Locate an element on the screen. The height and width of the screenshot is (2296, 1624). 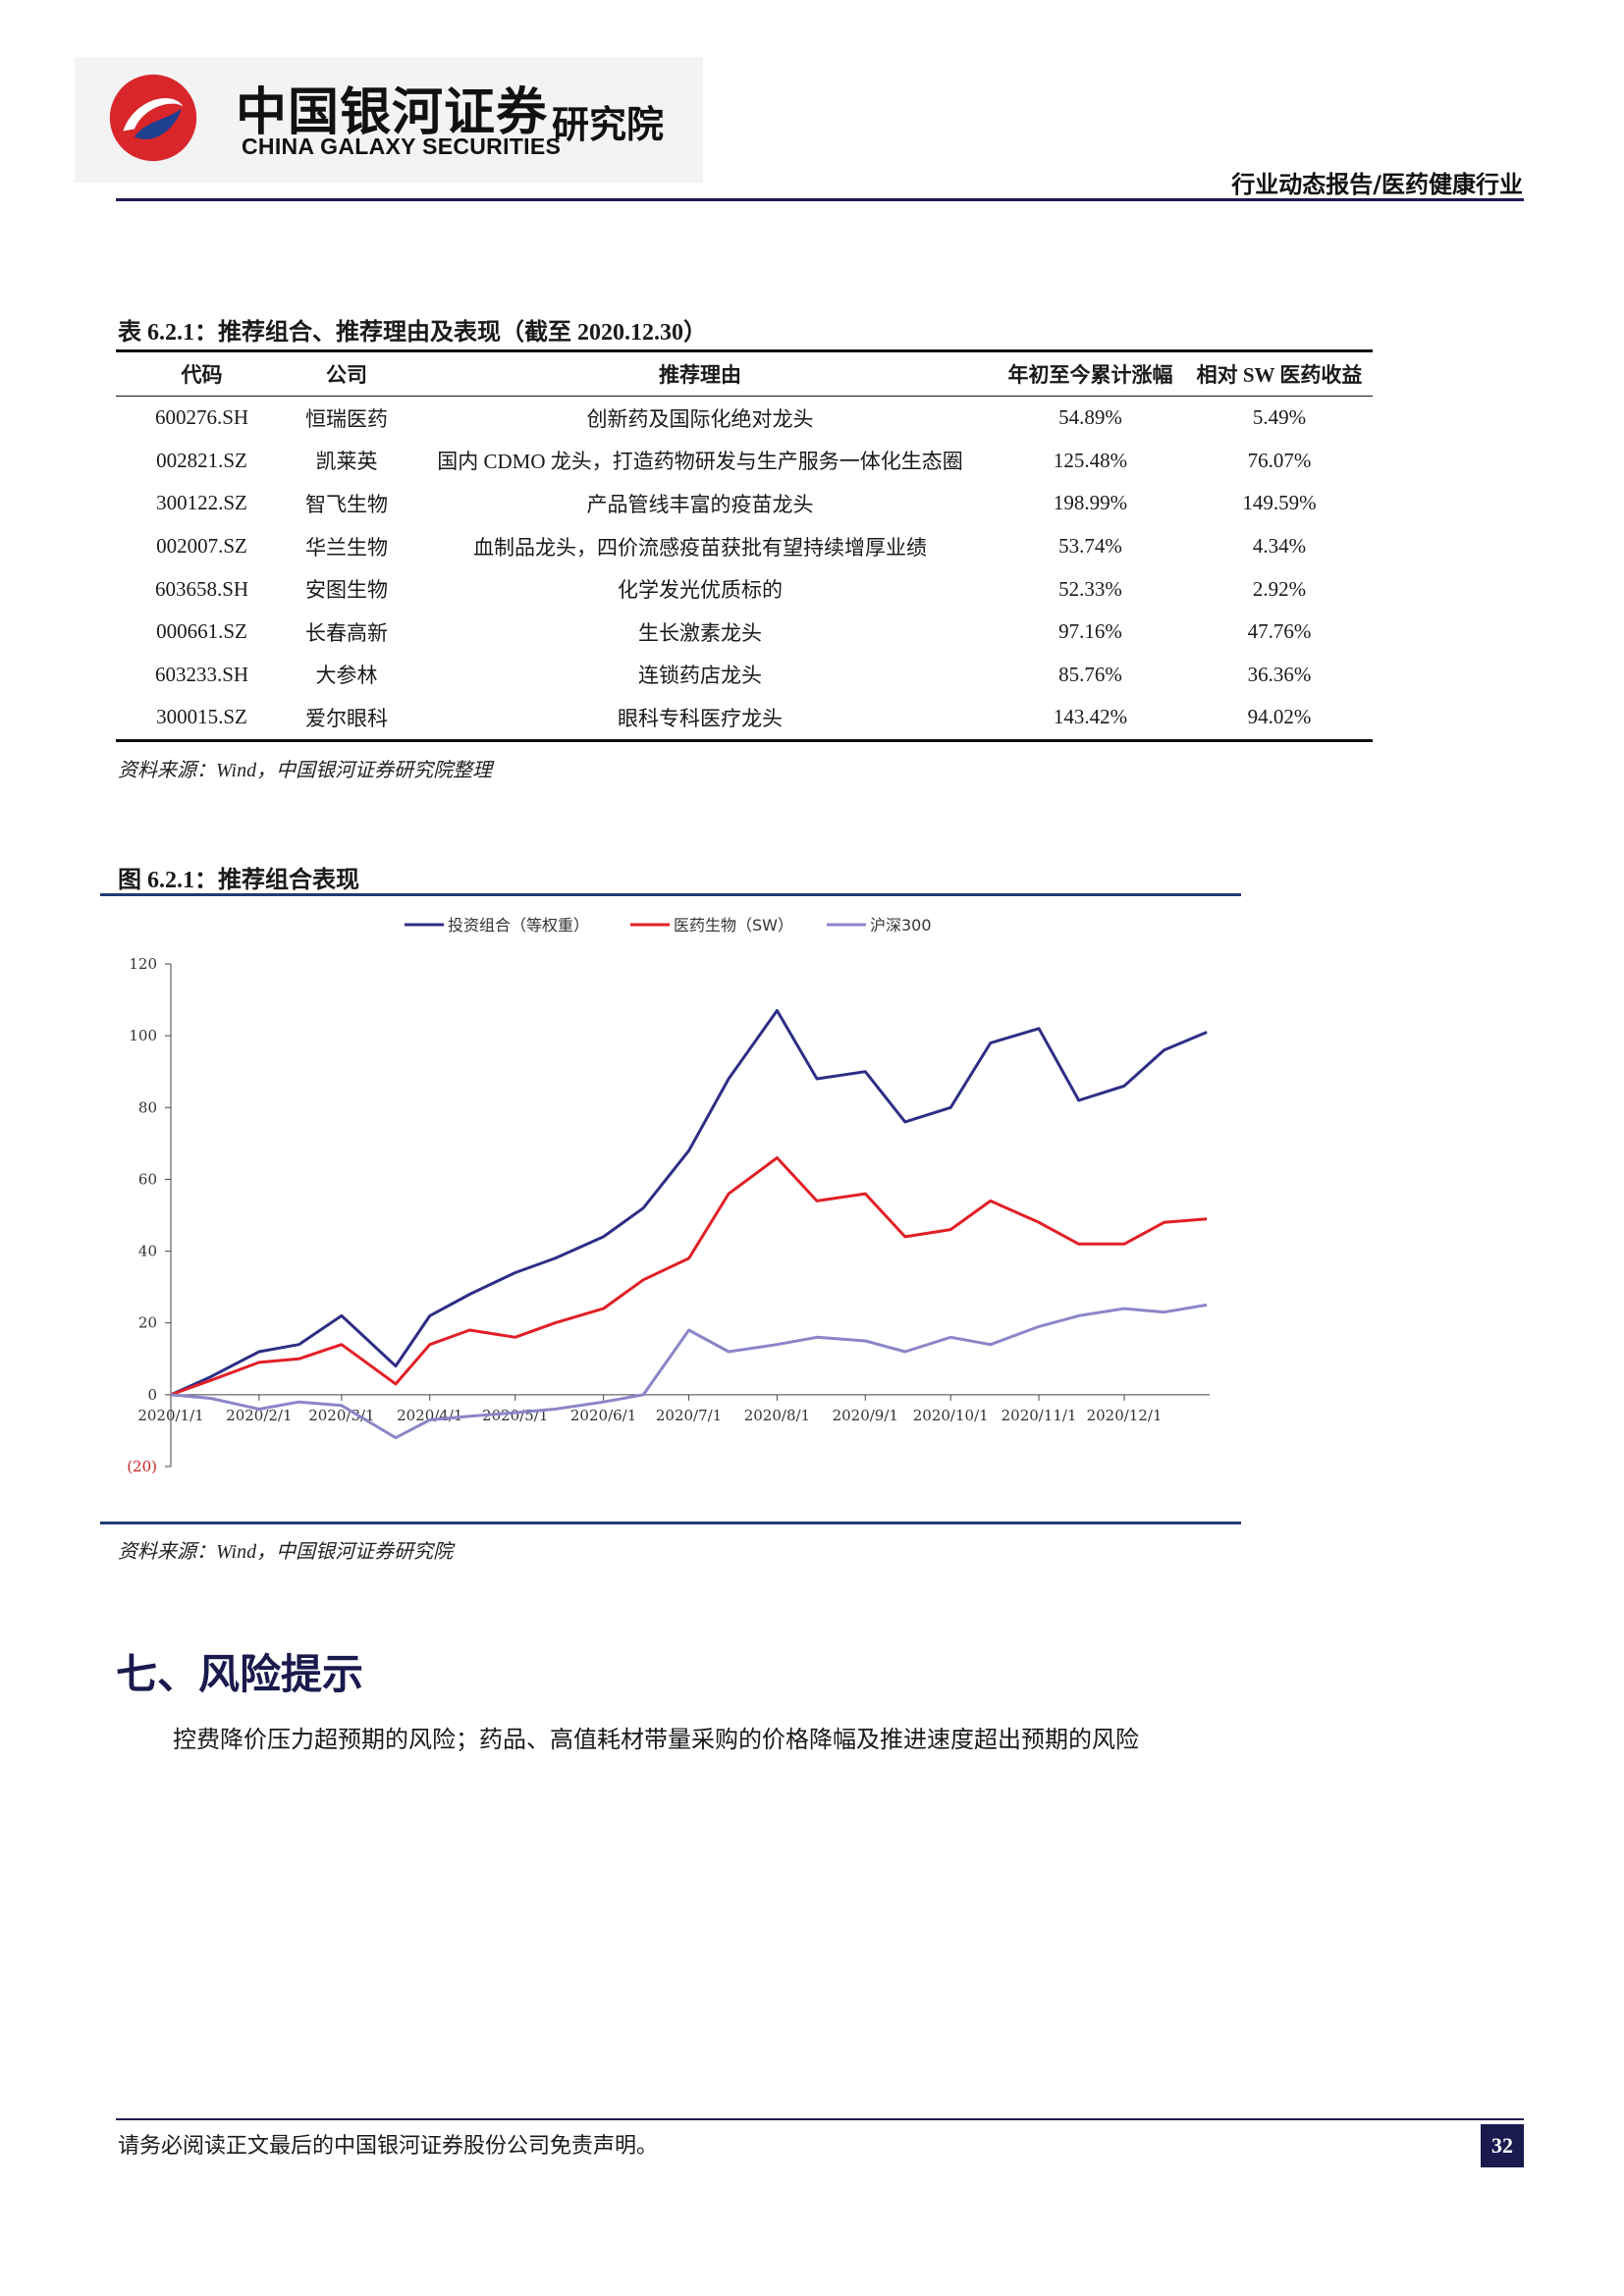
cell-ytd-return: 143.42% is located at coordinates (1090, 719).